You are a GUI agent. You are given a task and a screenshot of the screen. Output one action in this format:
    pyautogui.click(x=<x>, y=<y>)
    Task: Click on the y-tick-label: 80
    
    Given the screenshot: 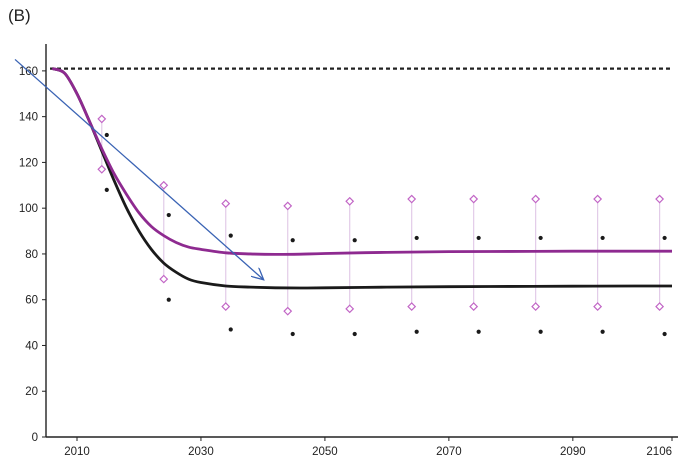 What is the action you would take?
    pyautogui.click(x=31, y=255)
    